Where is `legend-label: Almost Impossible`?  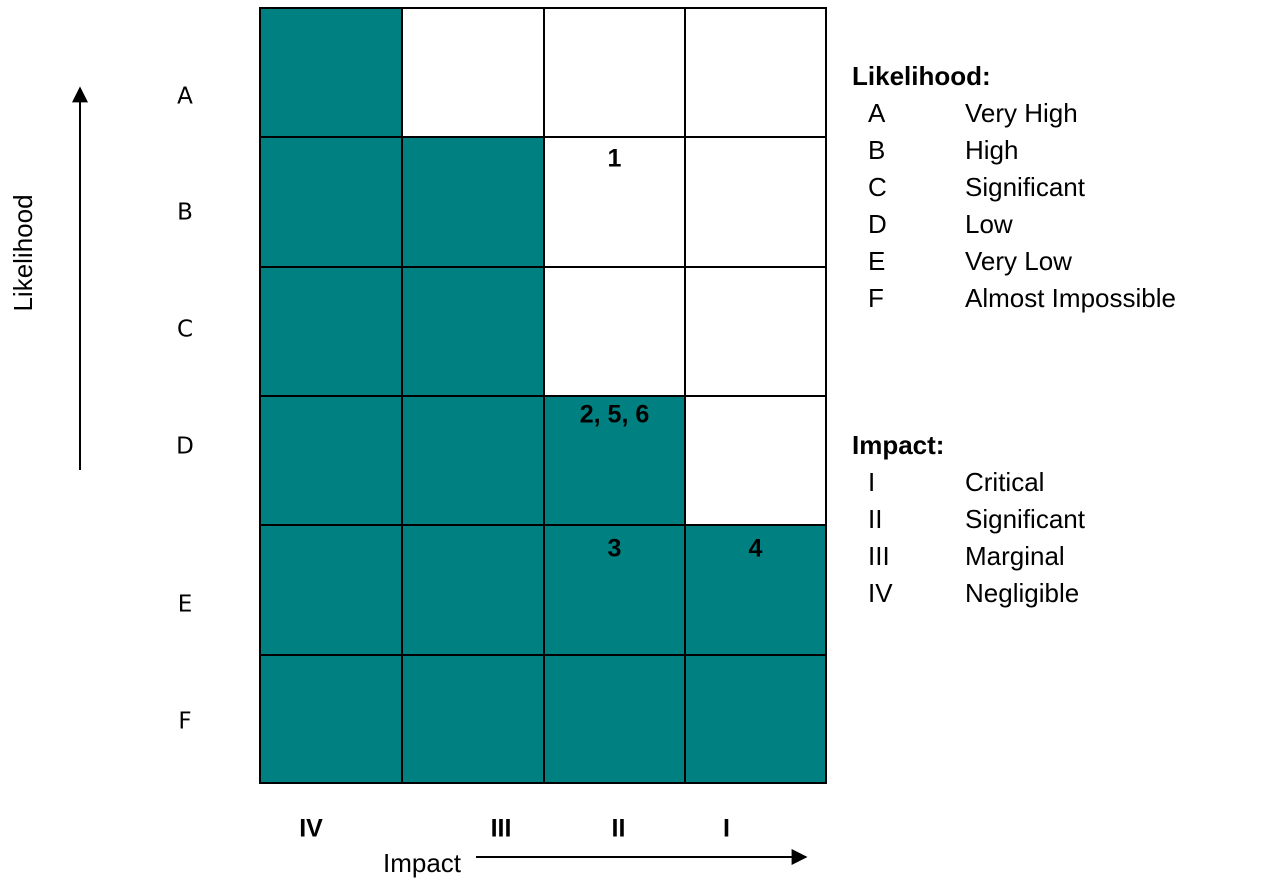
legend-label: Almost Impossible is located at coordinates (1070, 298).